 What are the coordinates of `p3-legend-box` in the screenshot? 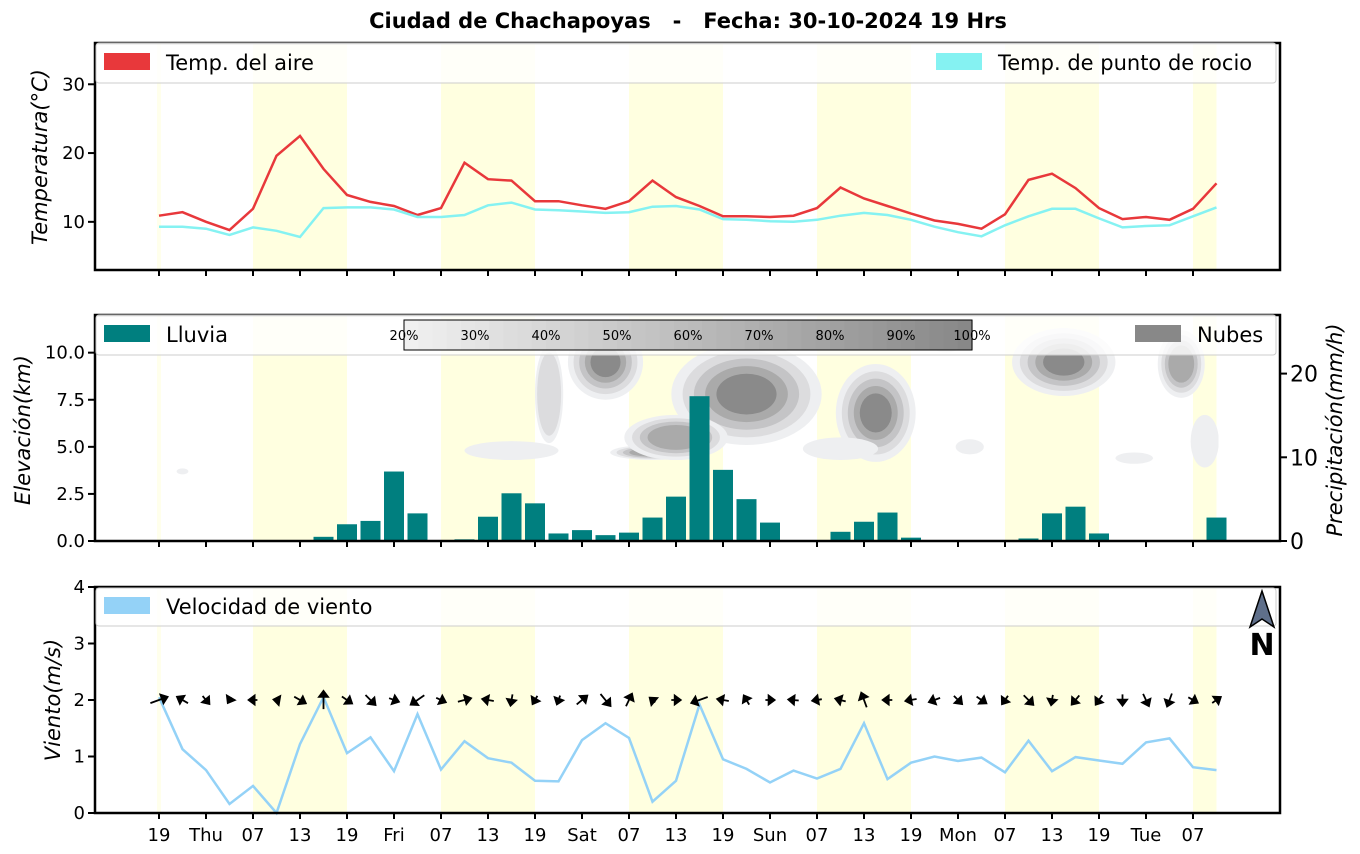 It's located at (686, 607).